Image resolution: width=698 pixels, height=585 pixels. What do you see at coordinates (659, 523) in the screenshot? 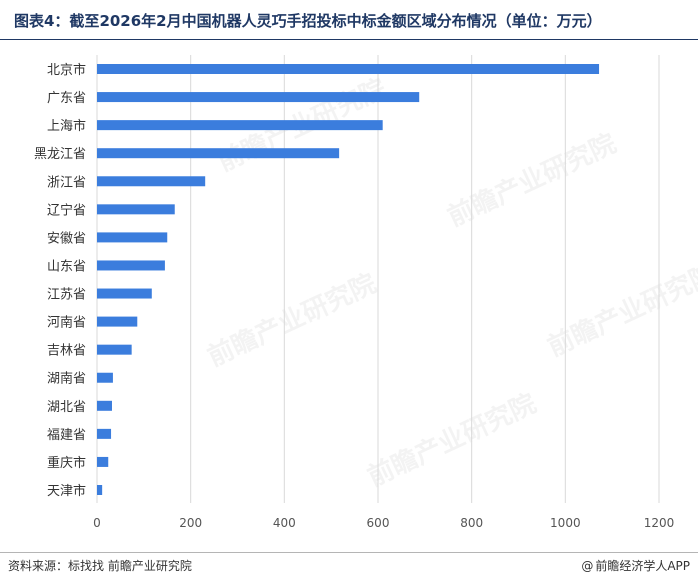
I see `x-tick-label: 1200` at bounding box center [659, 523].